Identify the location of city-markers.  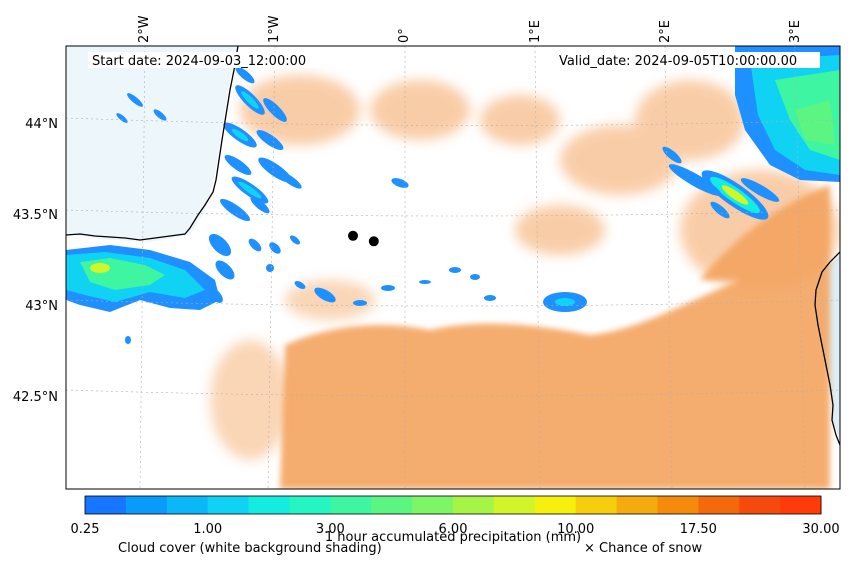
(363, 238).